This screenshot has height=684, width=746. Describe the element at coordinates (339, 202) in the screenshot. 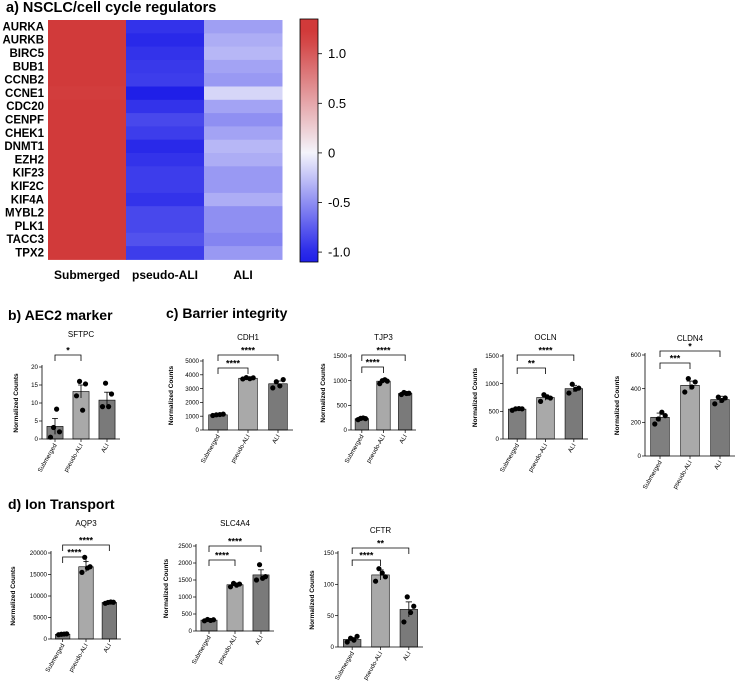

I see `colorbar-tick-label: -0.5` at that location.